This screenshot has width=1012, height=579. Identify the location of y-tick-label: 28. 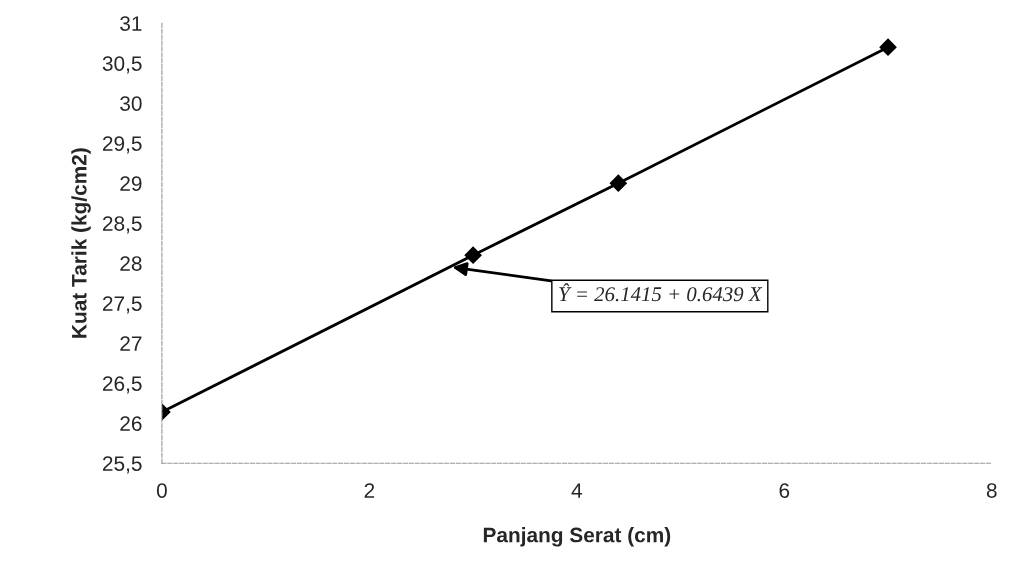
(131, 263).